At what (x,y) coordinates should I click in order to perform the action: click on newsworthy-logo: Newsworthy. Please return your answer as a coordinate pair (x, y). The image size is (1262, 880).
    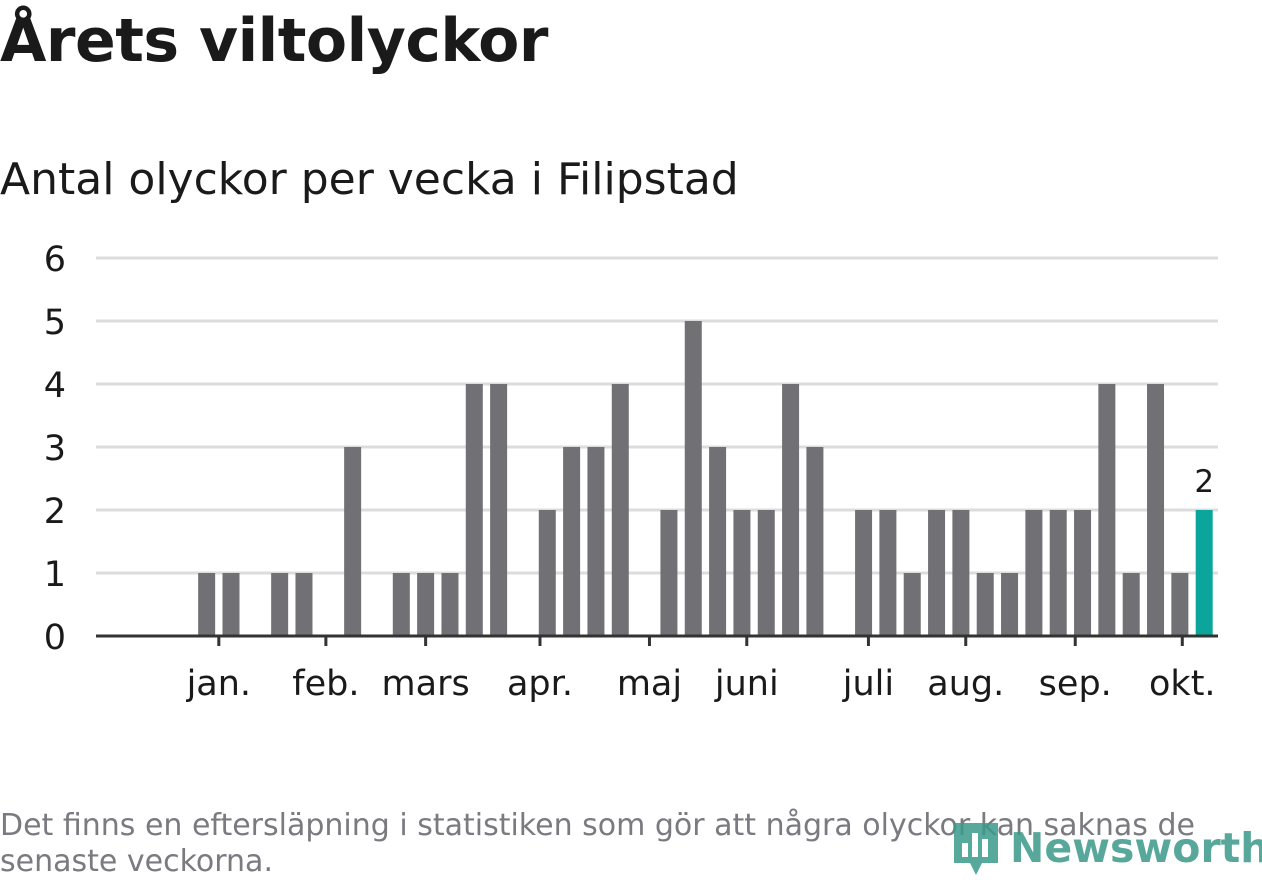
    Looking at the image, I should click on (1106, 848).